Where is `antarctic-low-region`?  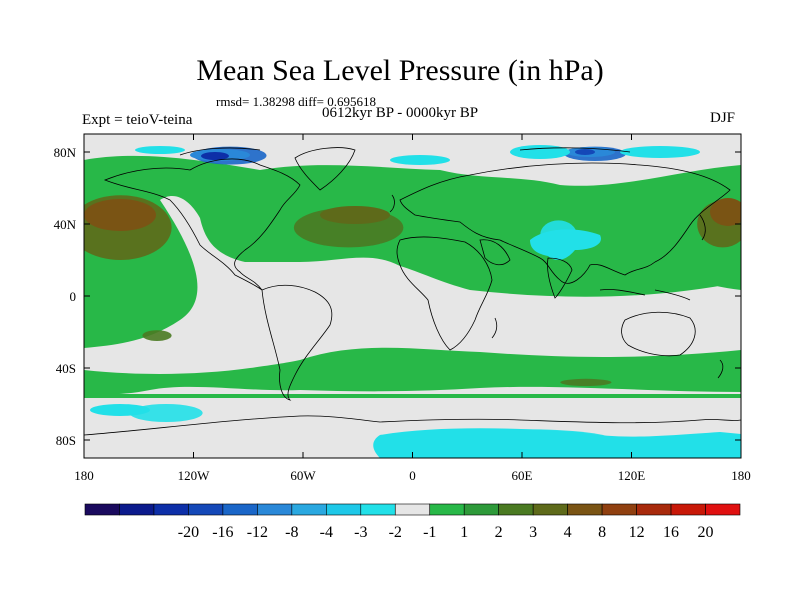
antarctic-low-region is located at coordinates (557, 443).